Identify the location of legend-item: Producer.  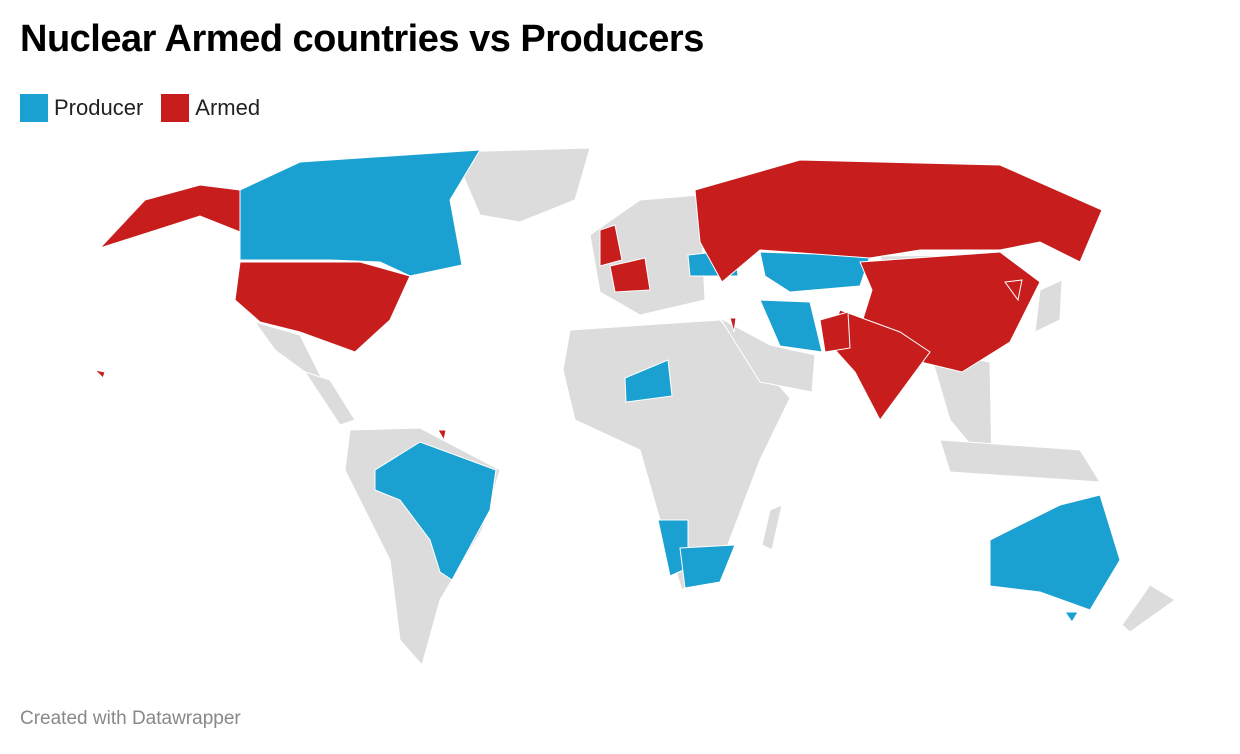
(81, 108).